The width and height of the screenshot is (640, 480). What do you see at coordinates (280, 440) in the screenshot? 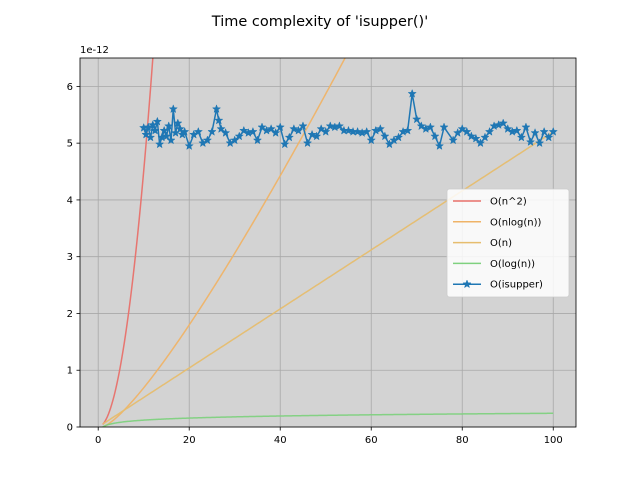
I see `x-tick-label: 40` at bounding box center [280, 440].